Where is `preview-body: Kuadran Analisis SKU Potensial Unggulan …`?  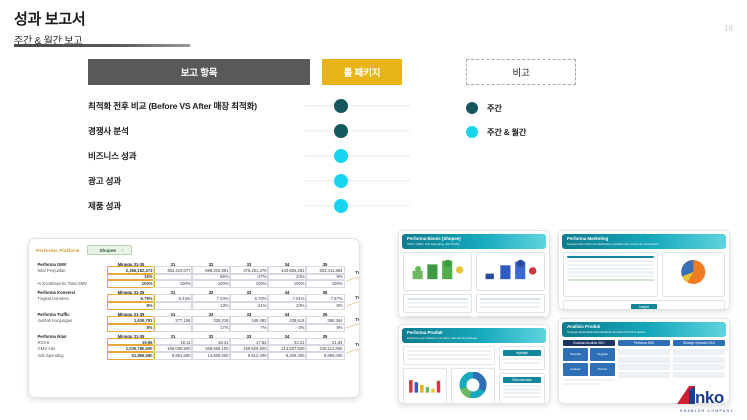
preview-body: Kuadran Analisis SKU Potensial Unggulan … is located at coordinates (644, 365).